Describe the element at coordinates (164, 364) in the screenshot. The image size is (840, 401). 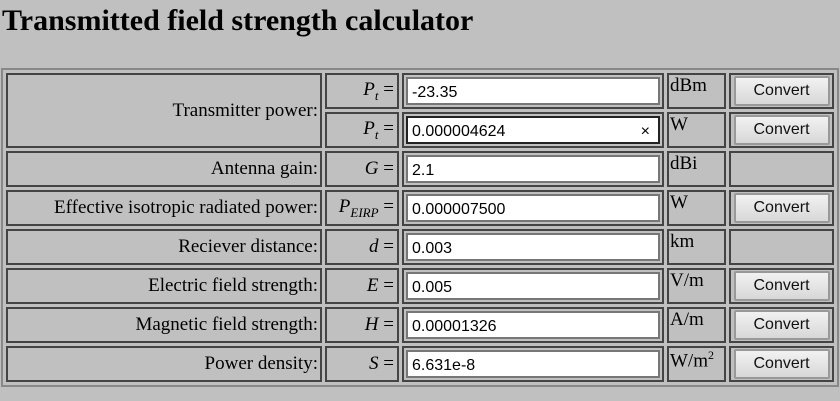
I see `label: Power density:` at that location.